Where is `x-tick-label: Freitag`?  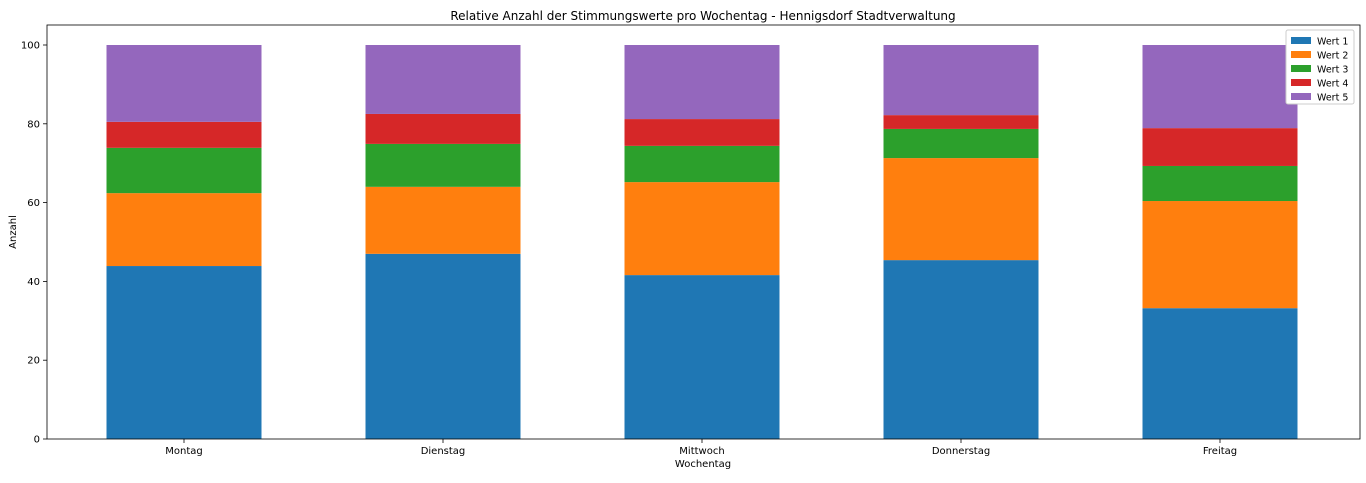
x-tick-label: Freitag is located at coordinates (1220, 451).